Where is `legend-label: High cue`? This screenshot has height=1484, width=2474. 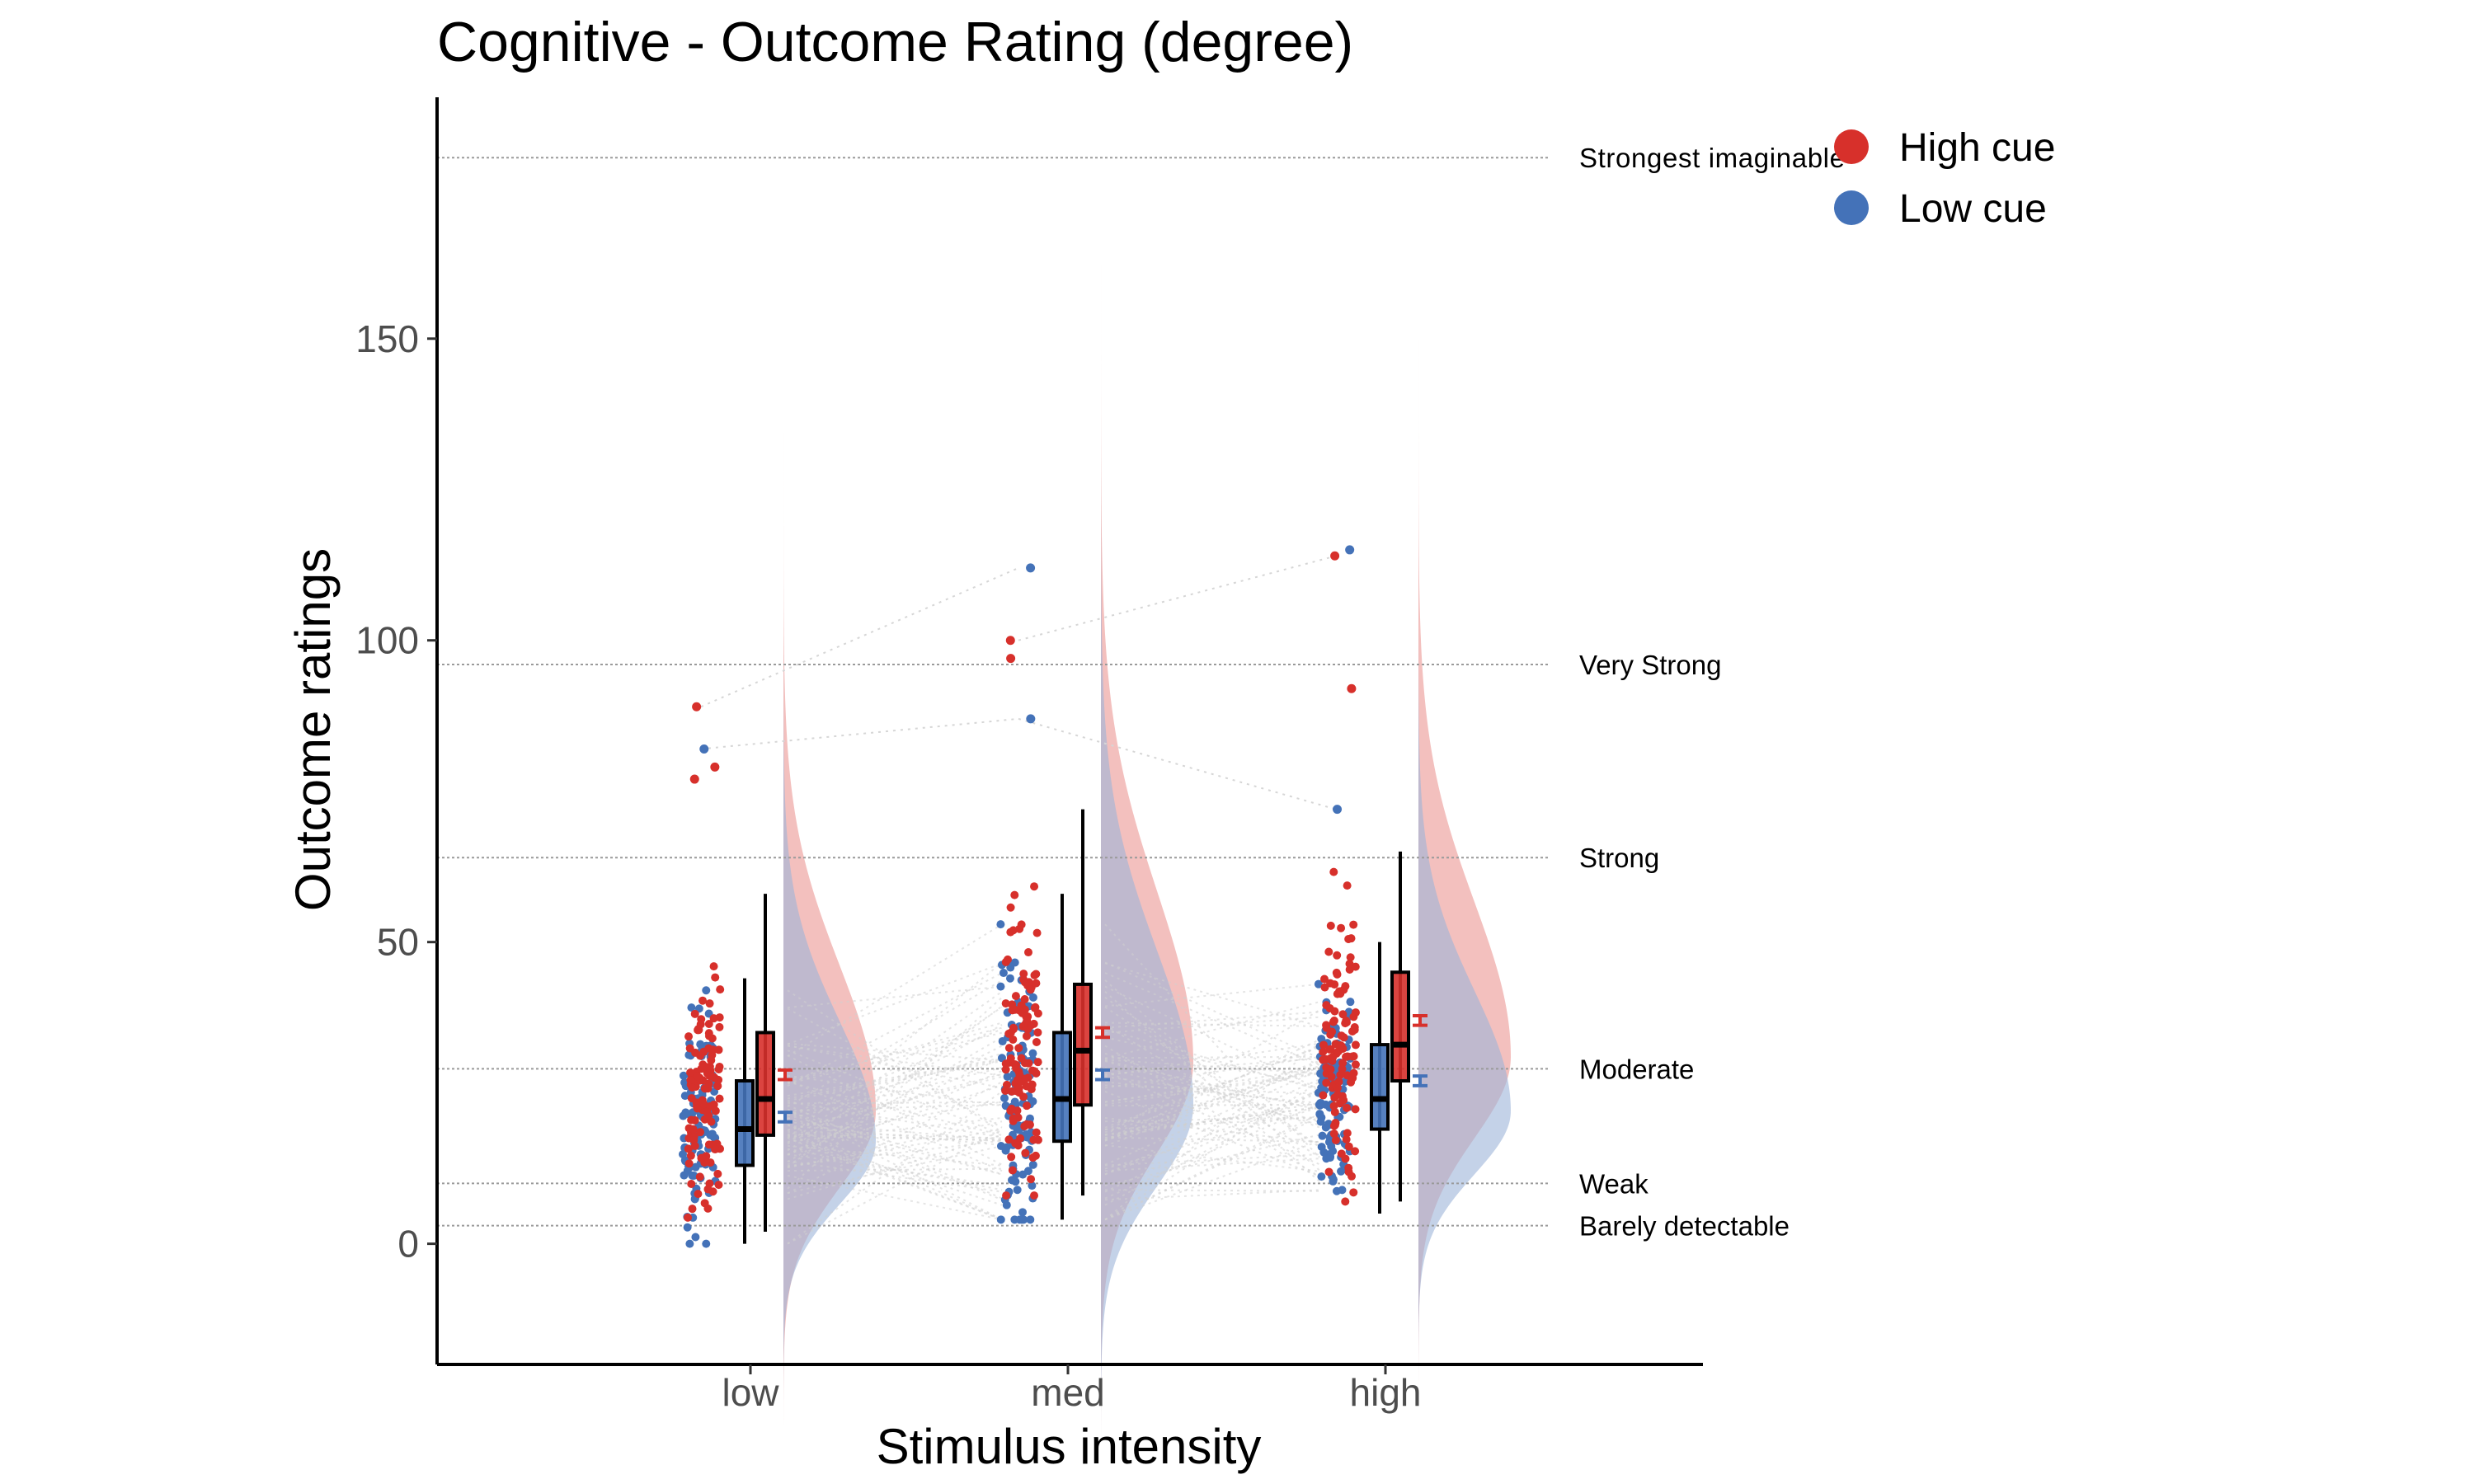
legend-label: High cue is located at coordinates (1977, 148).